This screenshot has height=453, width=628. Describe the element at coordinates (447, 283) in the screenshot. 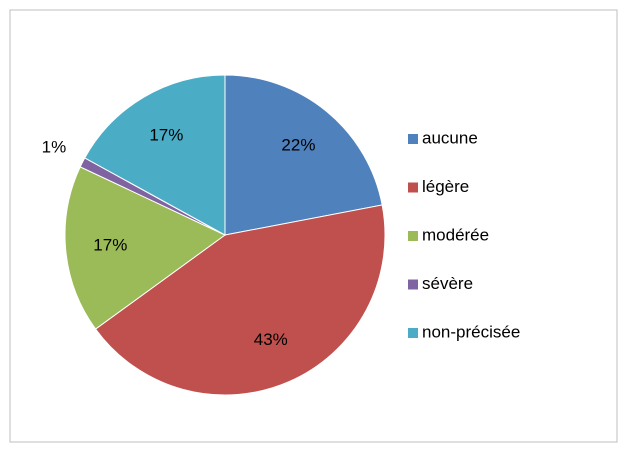

I see `legend-label: sévère` at that location.